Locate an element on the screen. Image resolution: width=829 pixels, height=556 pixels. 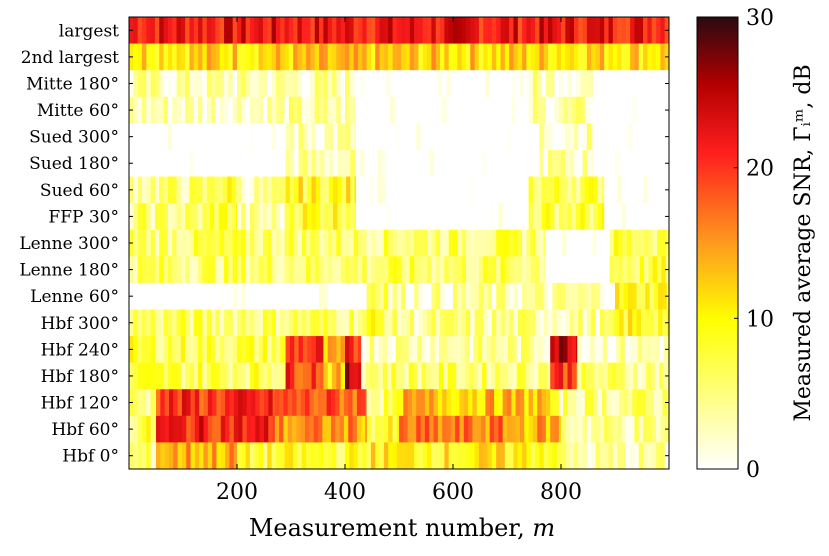
colorbar-tick-label: 0 is located at coordinates (753, 470).